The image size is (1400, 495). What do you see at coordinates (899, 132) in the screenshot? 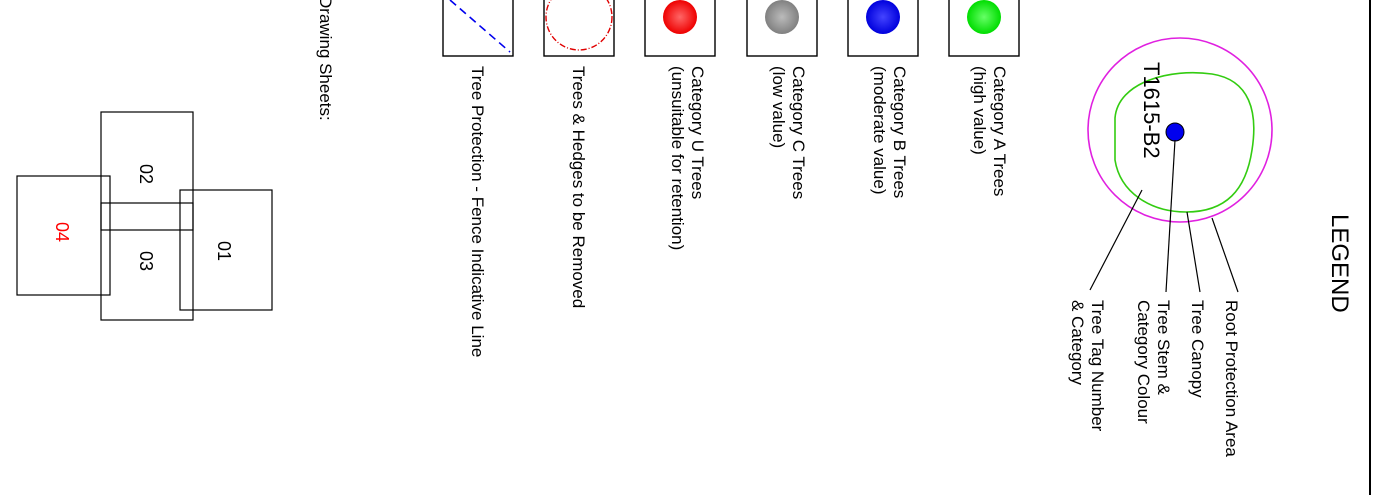
I see `category-b-label-1: Category B Trees` at bounding box center [899, 132].